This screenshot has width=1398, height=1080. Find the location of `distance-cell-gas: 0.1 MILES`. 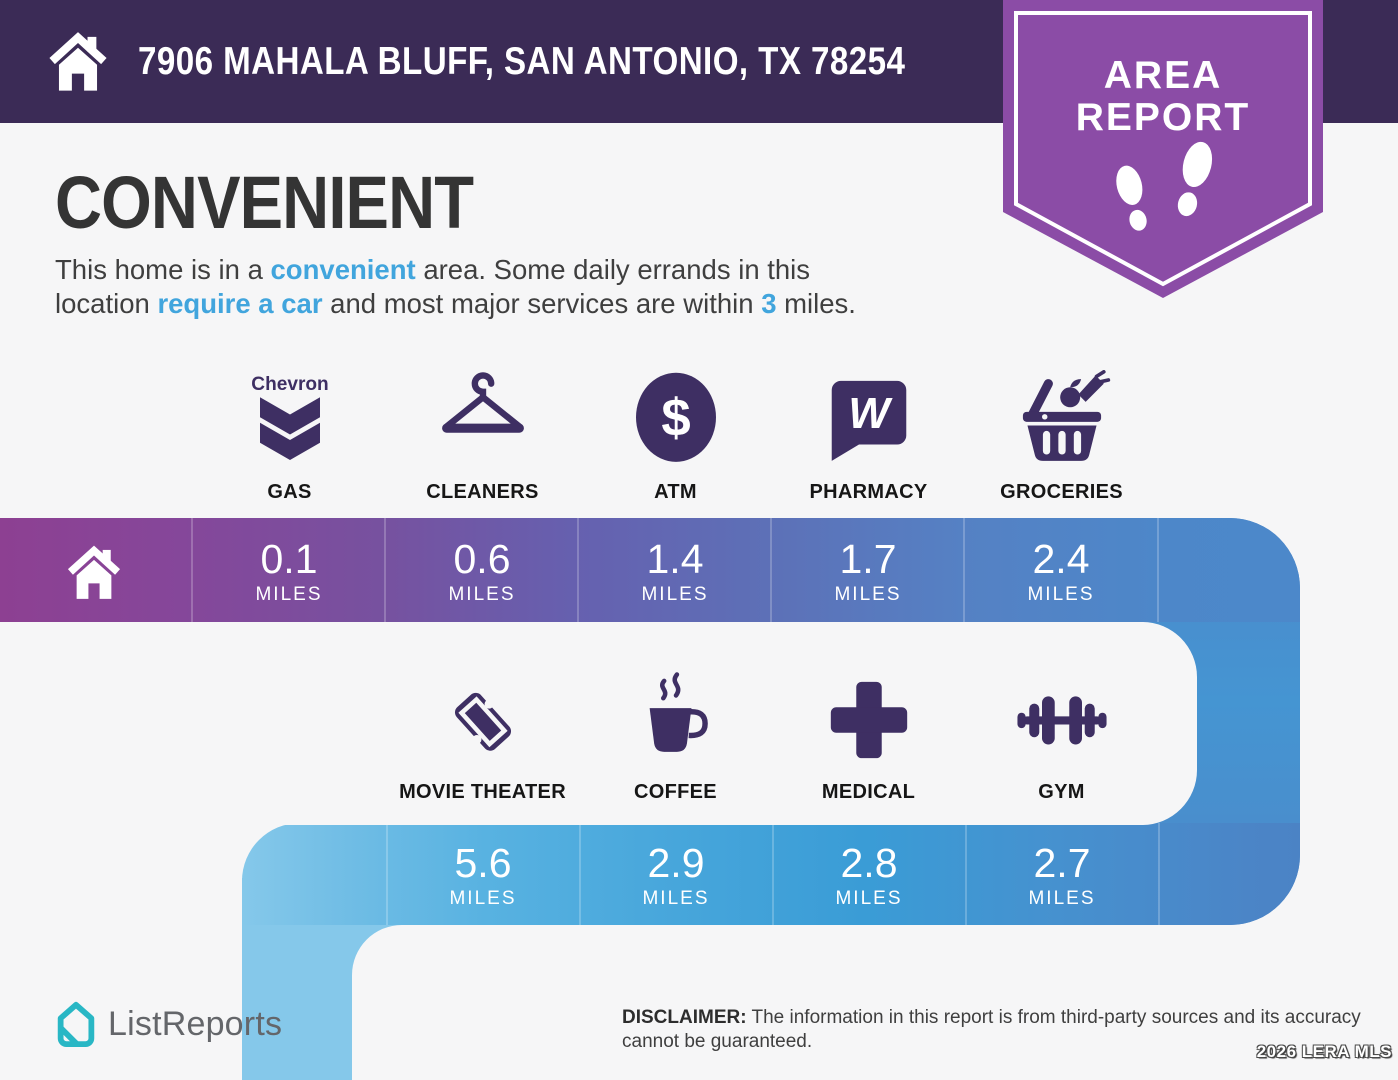

distance-cell-gas: 0.1 MILES is located at coordinates (289, 570).